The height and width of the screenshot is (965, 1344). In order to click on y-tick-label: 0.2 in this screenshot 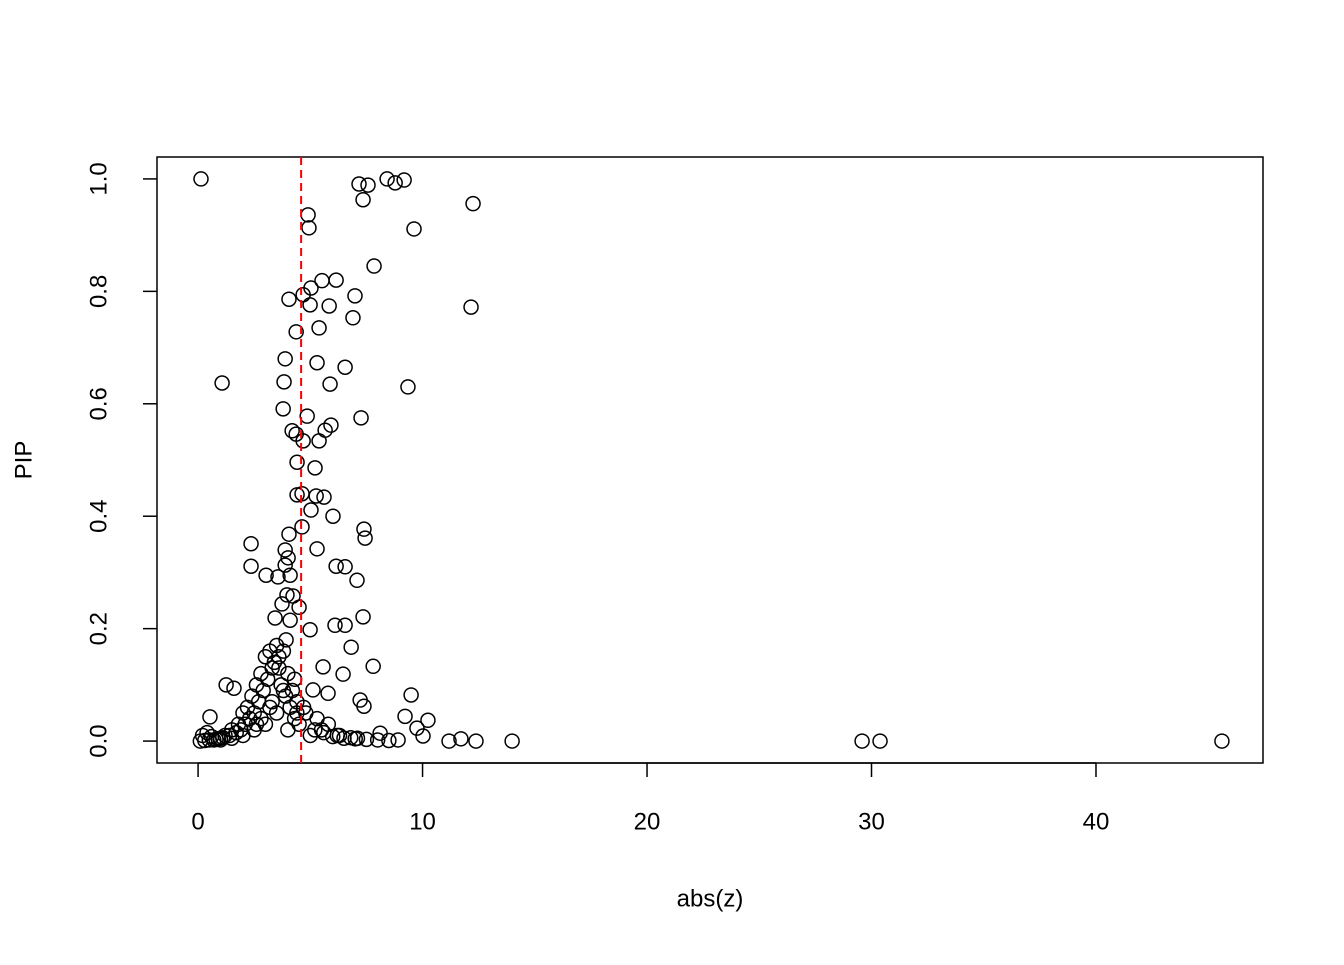, I will do `click(98, 628)`.